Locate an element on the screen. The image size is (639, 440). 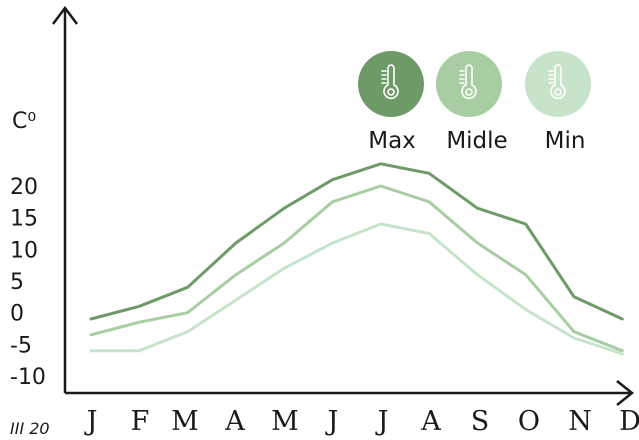
legend-item-midle: Midle is located at coordinates (472, 102).